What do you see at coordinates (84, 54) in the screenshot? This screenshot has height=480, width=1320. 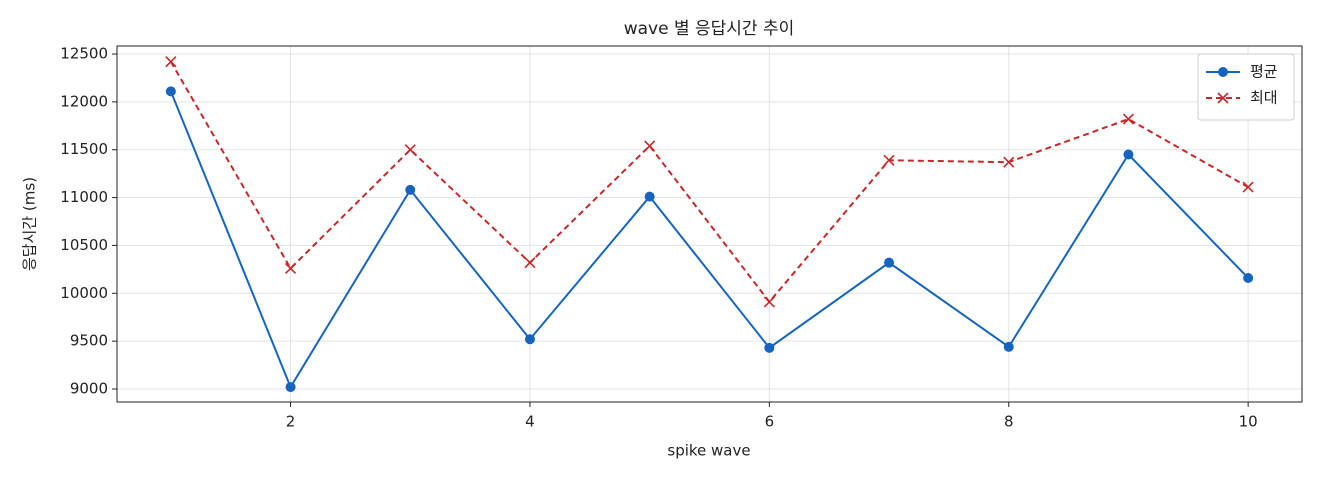 I see `y-tick-label: 12500` at bounding box center [84, 54].